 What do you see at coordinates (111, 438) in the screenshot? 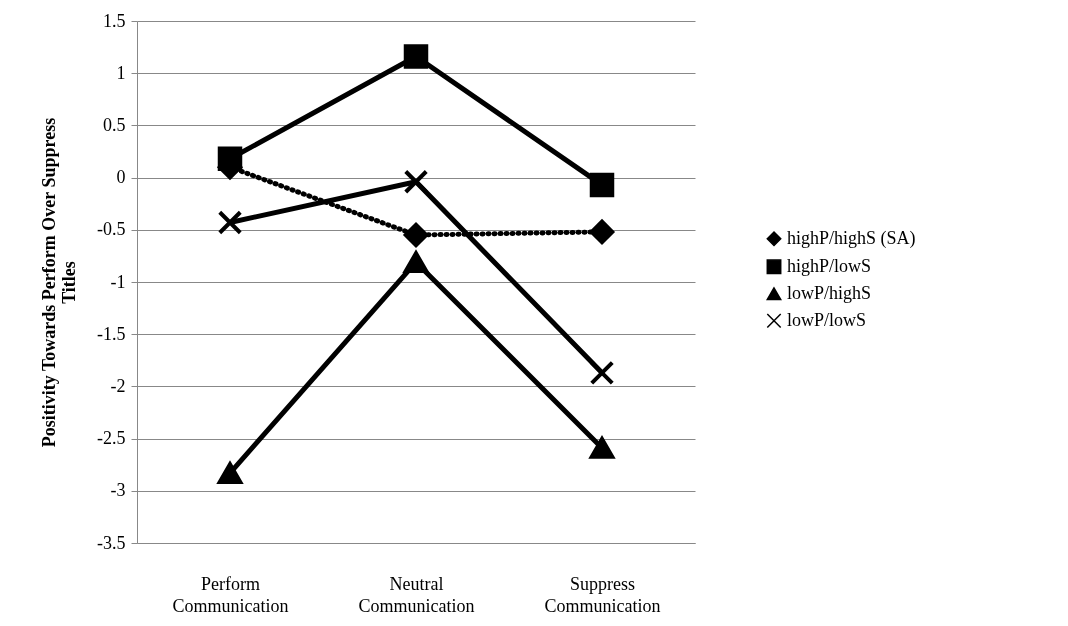
I see `y-tick-label: -2.5` at bounding box center [111, 438].